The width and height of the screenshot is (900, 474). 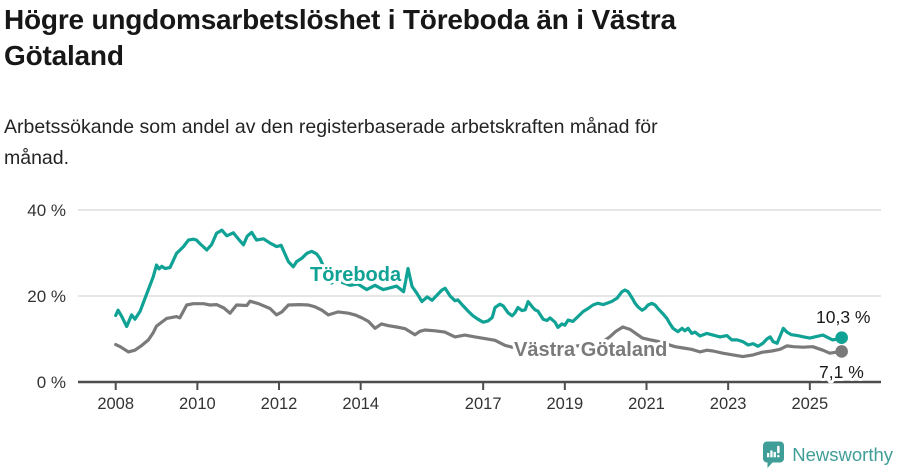 I want to click on exclamation-dot, so click(x=778, y=456).